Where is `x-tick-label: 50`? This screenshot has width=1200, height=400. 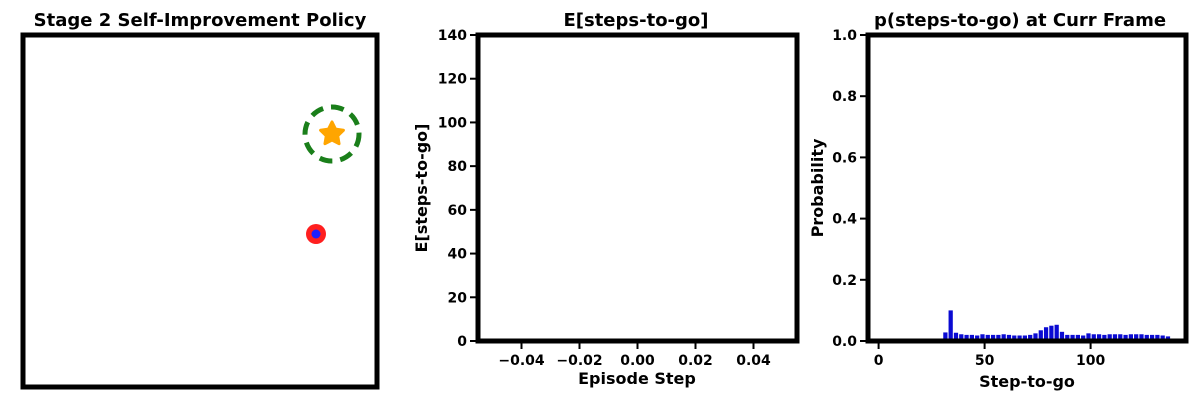 x-tick-label: 50 is located at coordinates (985, 361).